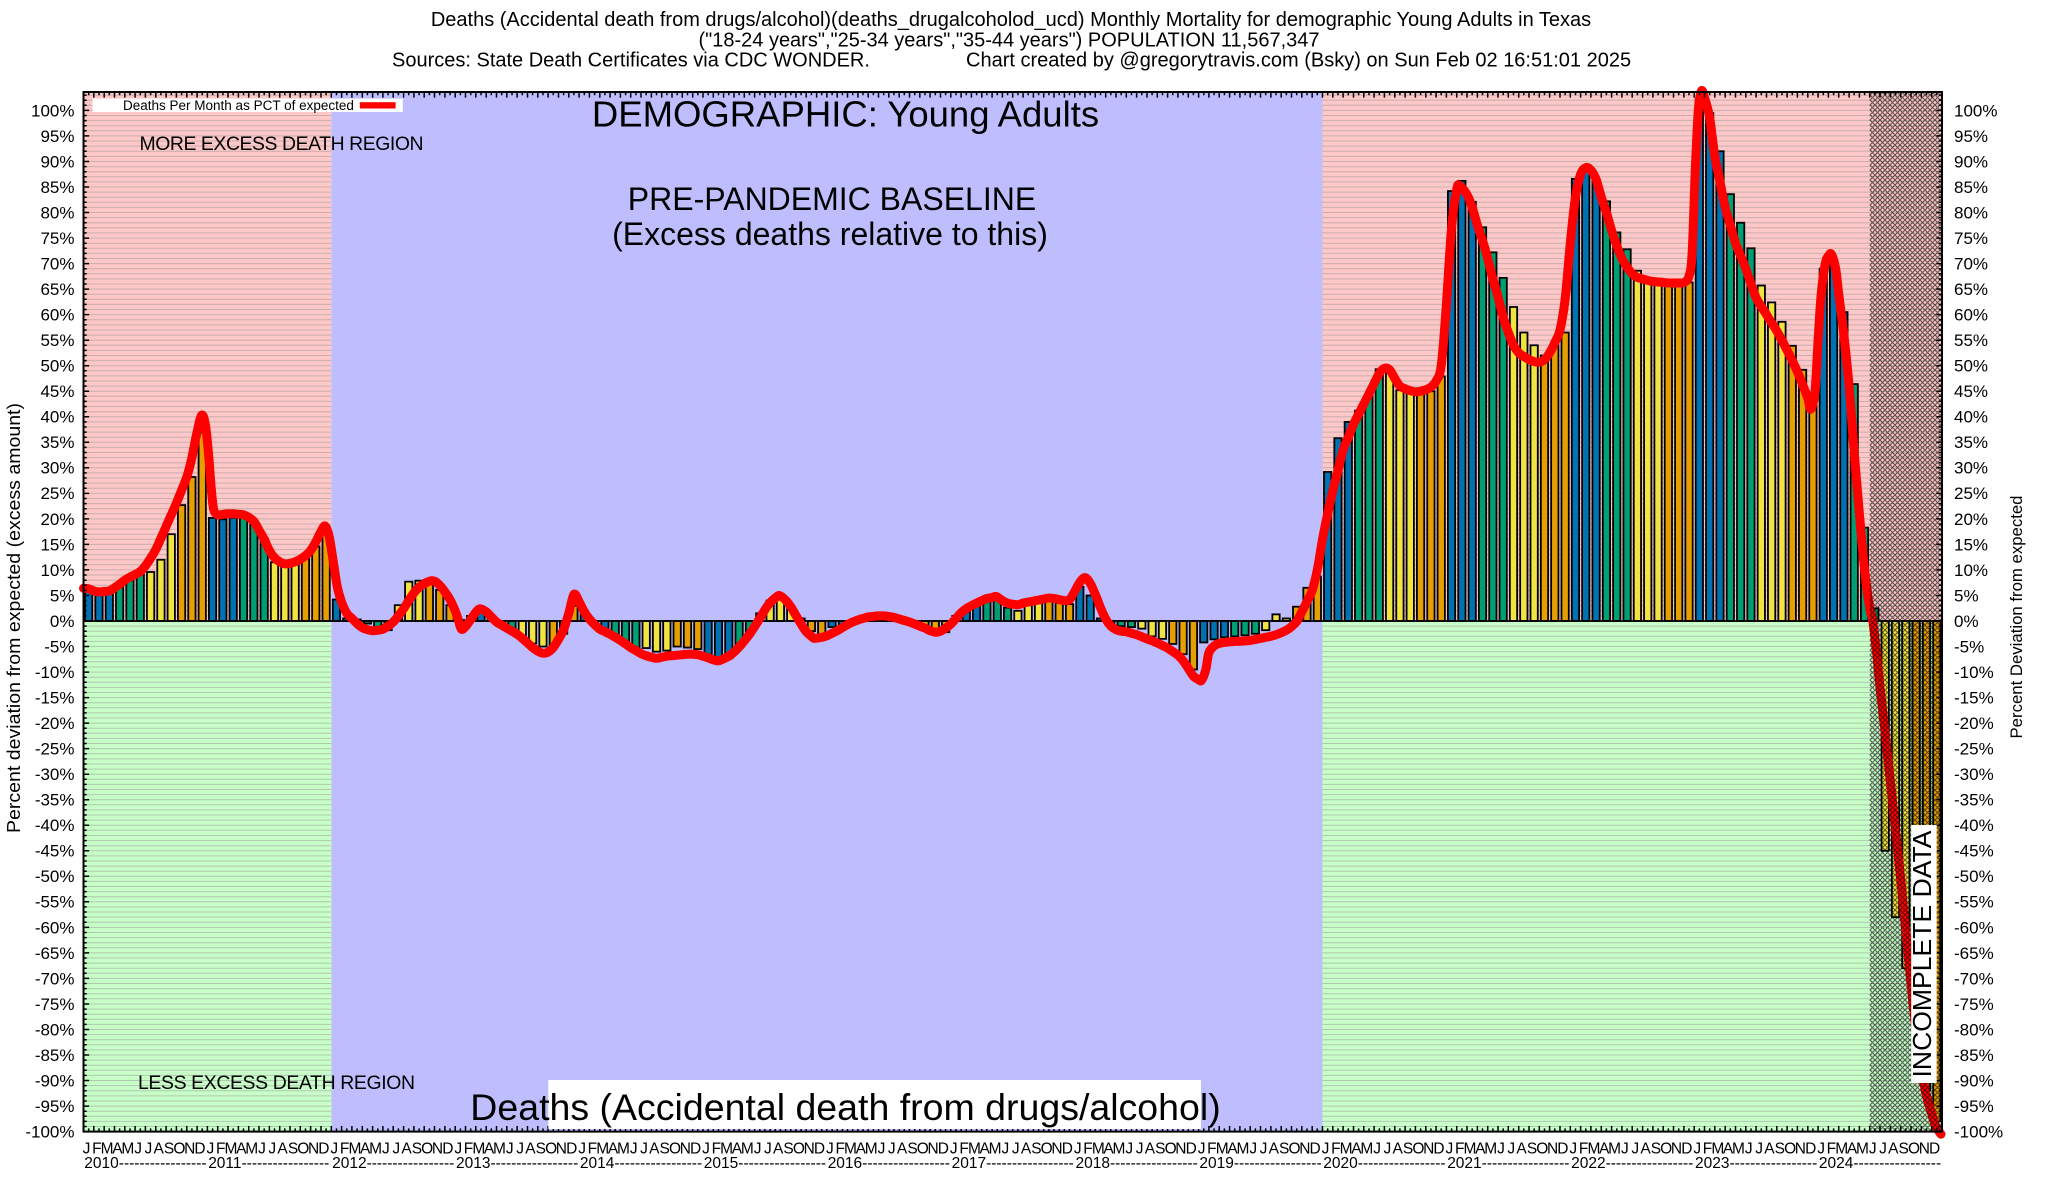 The width and height of the screenshot is (2048, 1200). I want to click on svg-text: 20%, so click(57, 519).